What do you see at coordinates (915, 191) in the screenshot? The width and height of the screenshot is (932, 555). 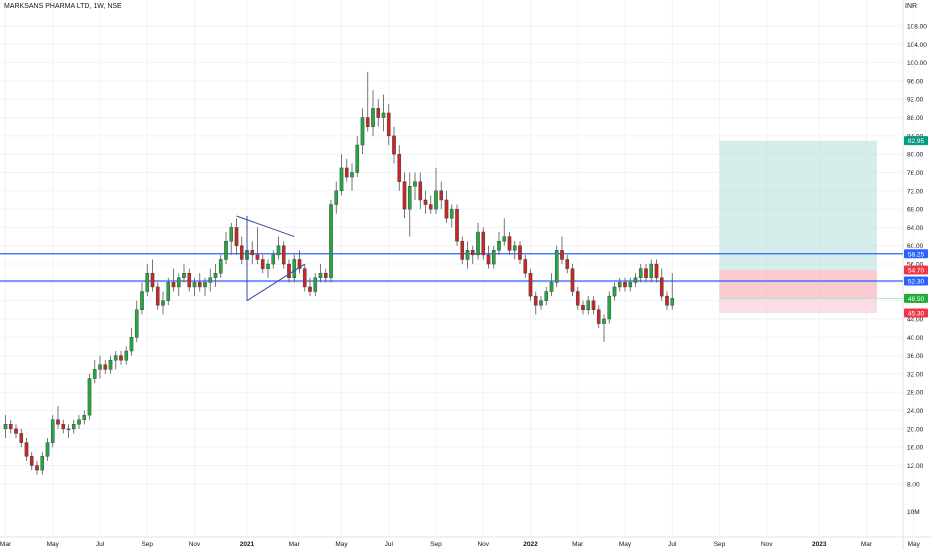 I see `y-tick-label: 72.00` at bounding box center [915, 191].